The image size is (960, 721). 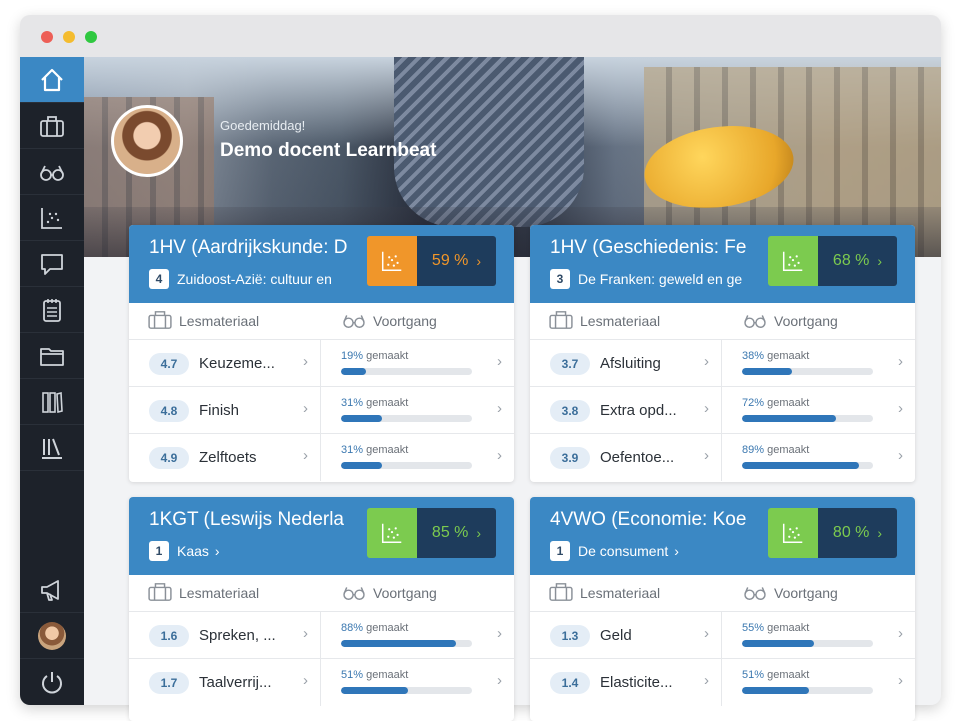 I want to click on column-label: Voortgang, so click(x=405, y=593).